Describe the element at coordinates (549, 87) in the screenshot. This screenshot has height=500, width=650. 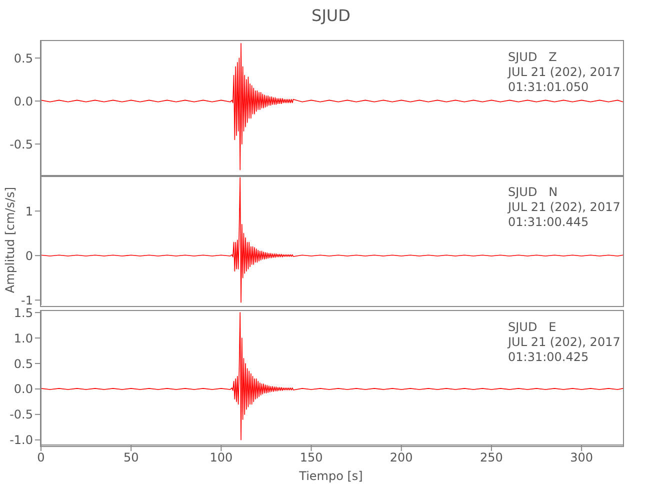
I see `annotation: 01:31:01.050` at that location.